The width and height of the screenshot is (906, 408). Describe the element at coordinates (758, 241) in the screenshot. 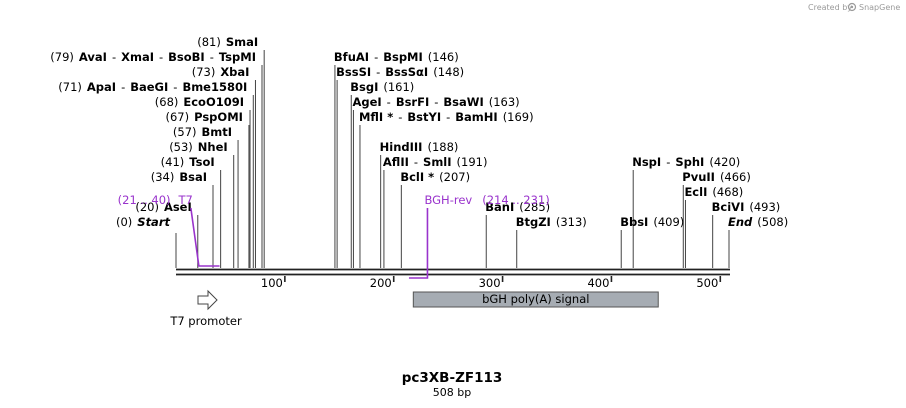

I see `site-end: End (508)` at that location.